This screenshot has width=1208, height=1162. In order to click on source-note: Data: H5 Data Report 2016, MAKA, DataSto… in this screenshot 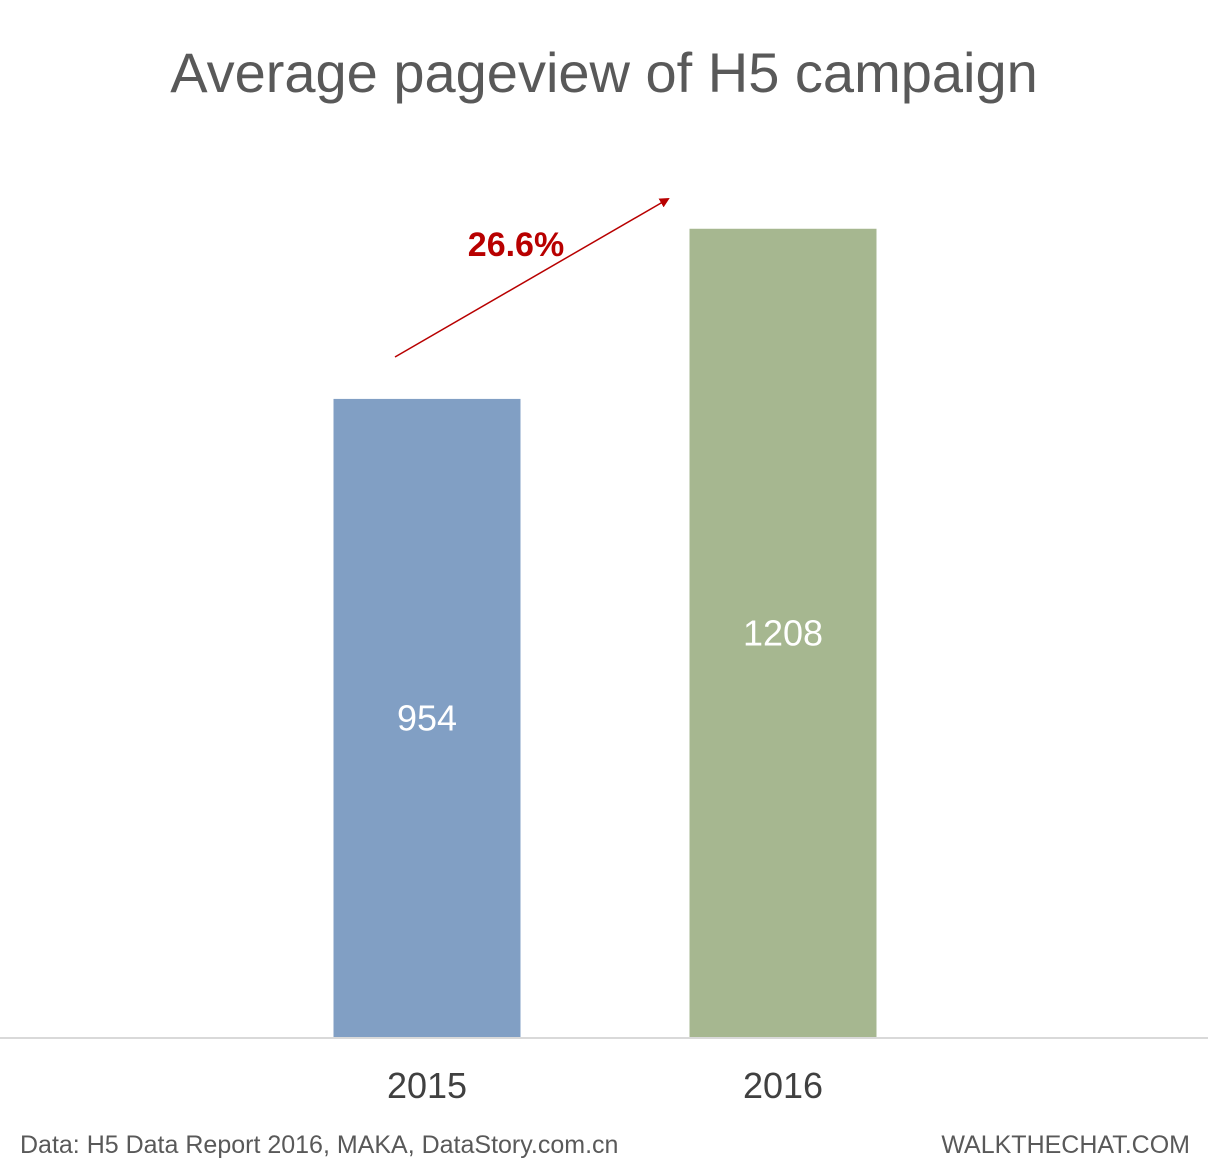, I will do `click(319, 1145)`.